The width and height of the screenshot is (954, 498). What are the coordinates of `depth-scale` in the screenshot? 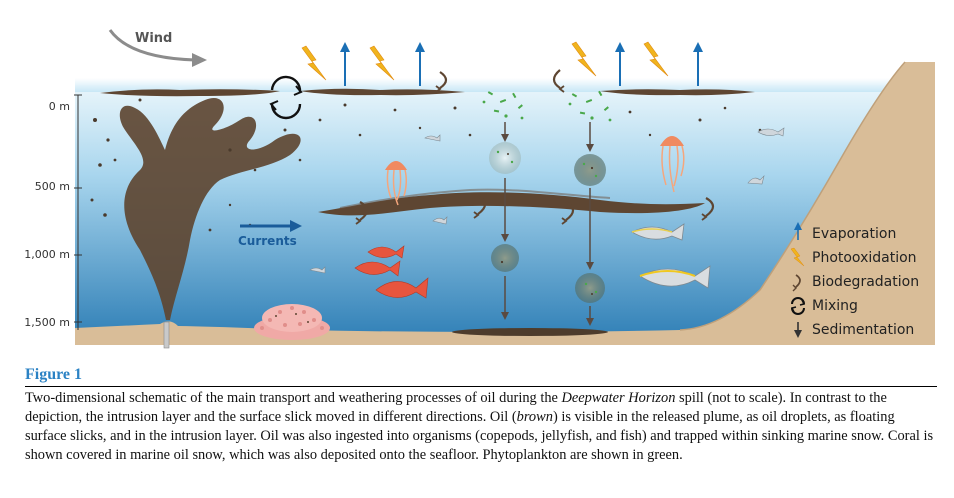 It's located at (78, 212).